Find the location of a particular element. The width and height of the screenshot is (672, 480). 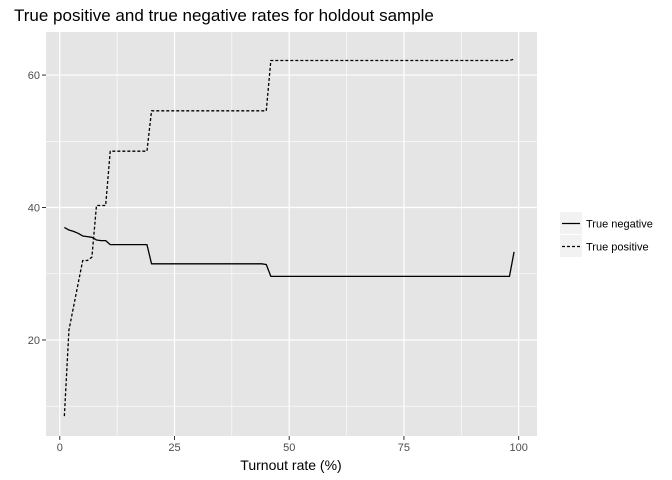

legend-key is located at coordinates (571, 246).